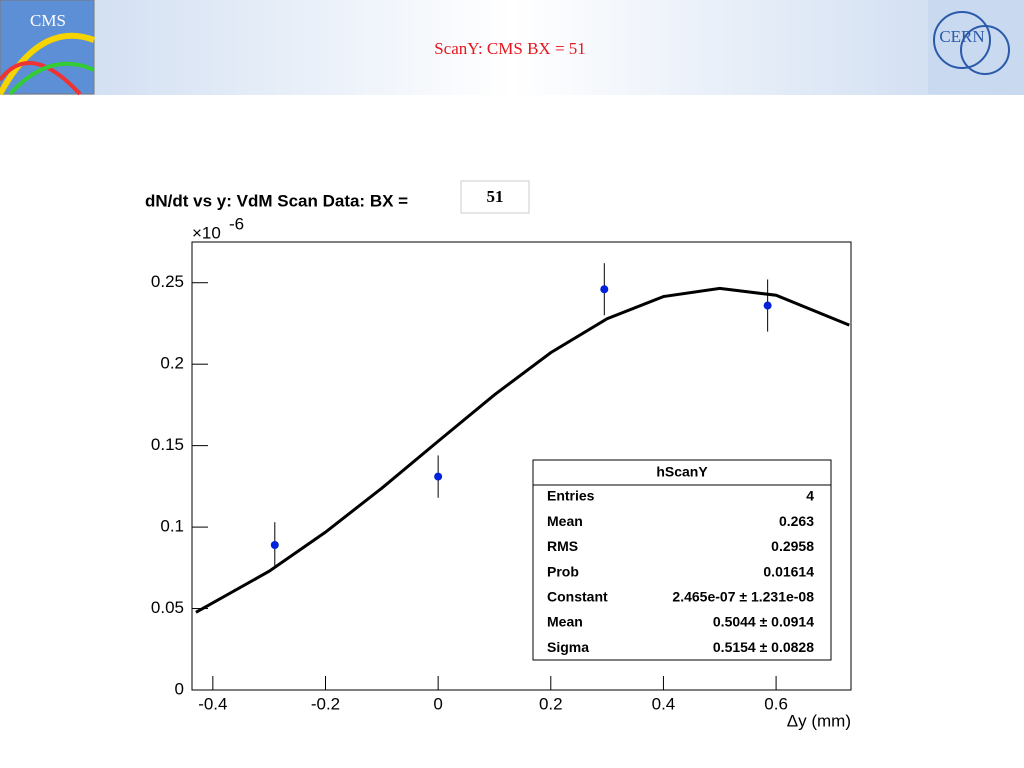 The image size is (1024, 768). Describe the element at coordinates (792, 546) in the screenshot. I see `stats-value: 0.2958` at that location.